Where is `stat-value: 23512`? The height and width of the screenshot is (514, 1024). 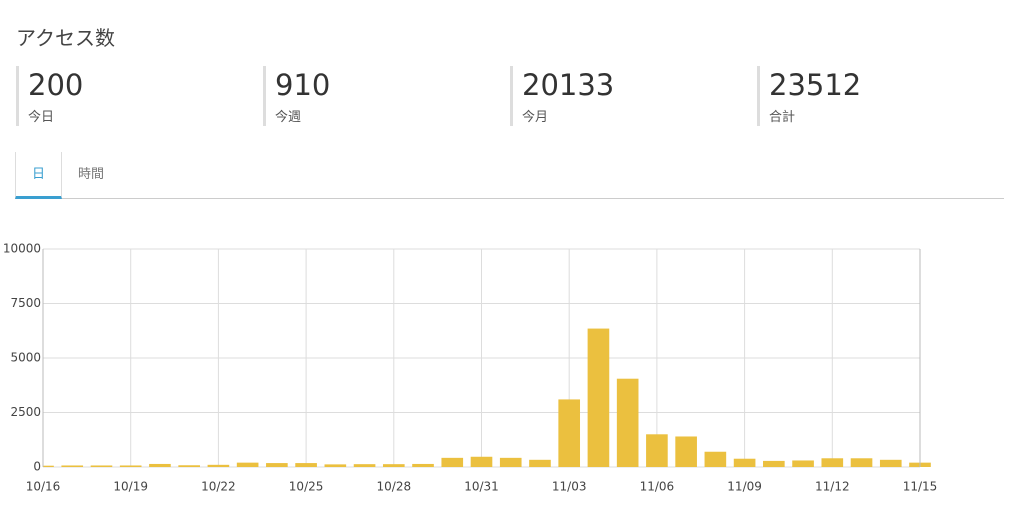 stat-value: 23512 is located at coordinates (815, 85).